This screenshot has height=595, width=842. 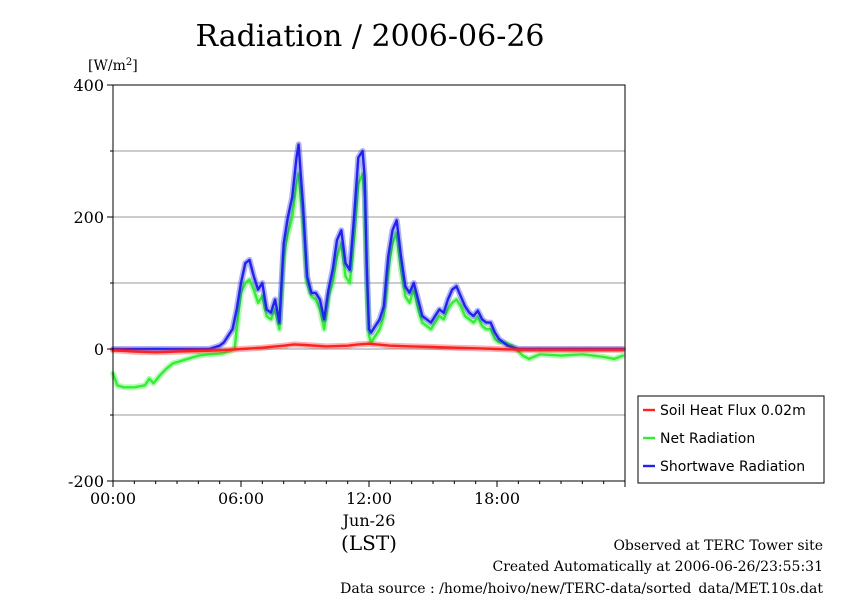 I want to click on y-axis-ticks: -200 0 200 400, so click(x=90, y=283).